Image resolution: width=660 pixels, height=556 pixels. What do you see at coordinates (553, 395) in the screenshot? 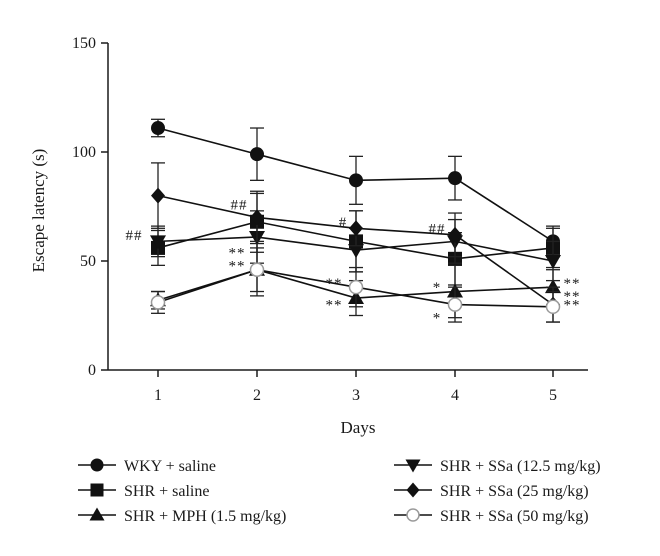
I see `x-tick-label: 5` at bounding box center [553, 395].